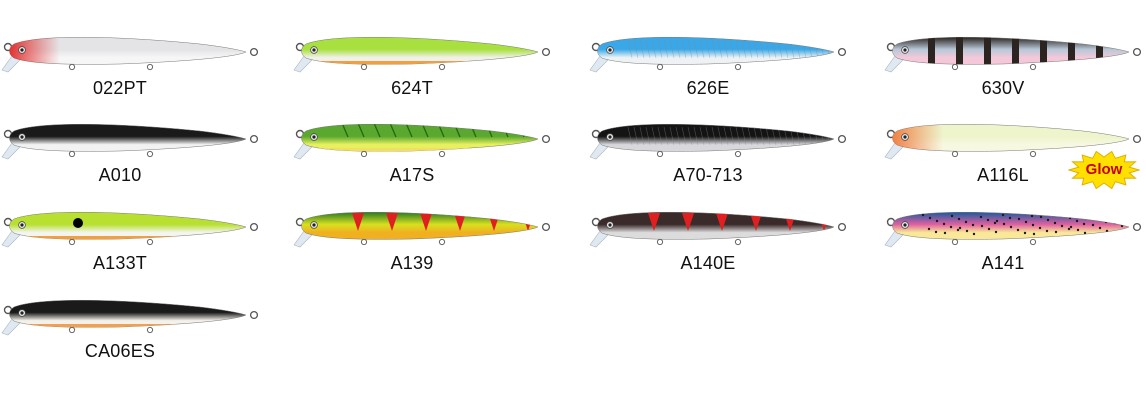 This screenshot has width=1146, height=400. Describe the element at coordinates (120, 351) in the screenshot. I see `lure-code-label: CA06ES` at that location.